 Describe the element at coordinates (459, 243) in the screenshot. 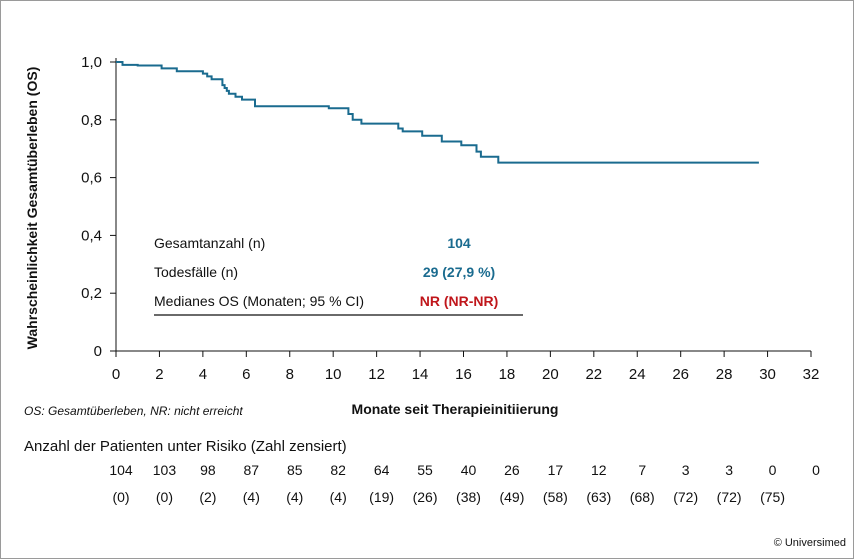

I see `stat-value: 104` at that location.